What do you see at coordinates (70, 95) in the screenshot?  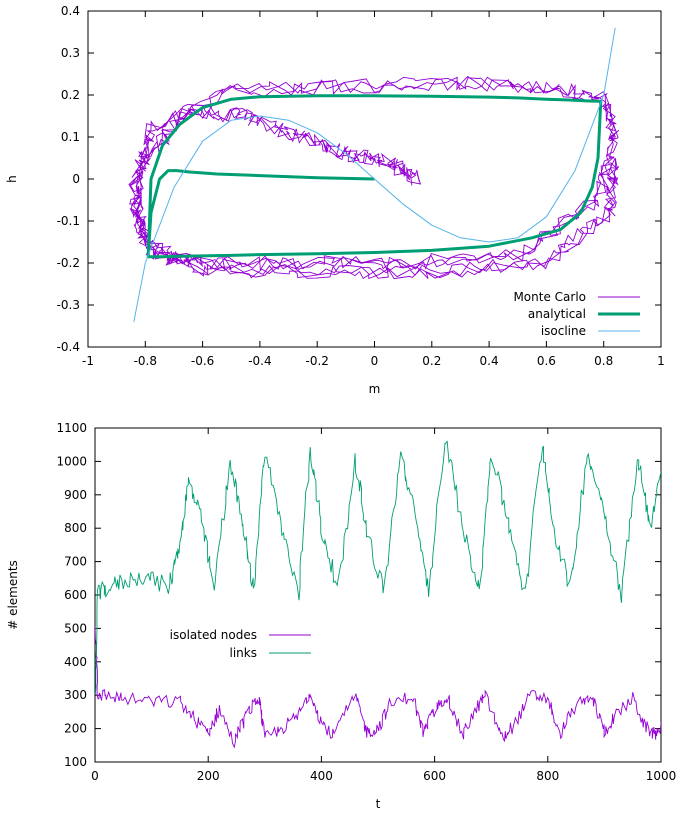 I see `y-tick-label: 0.2` at bounding box center [70, 95].